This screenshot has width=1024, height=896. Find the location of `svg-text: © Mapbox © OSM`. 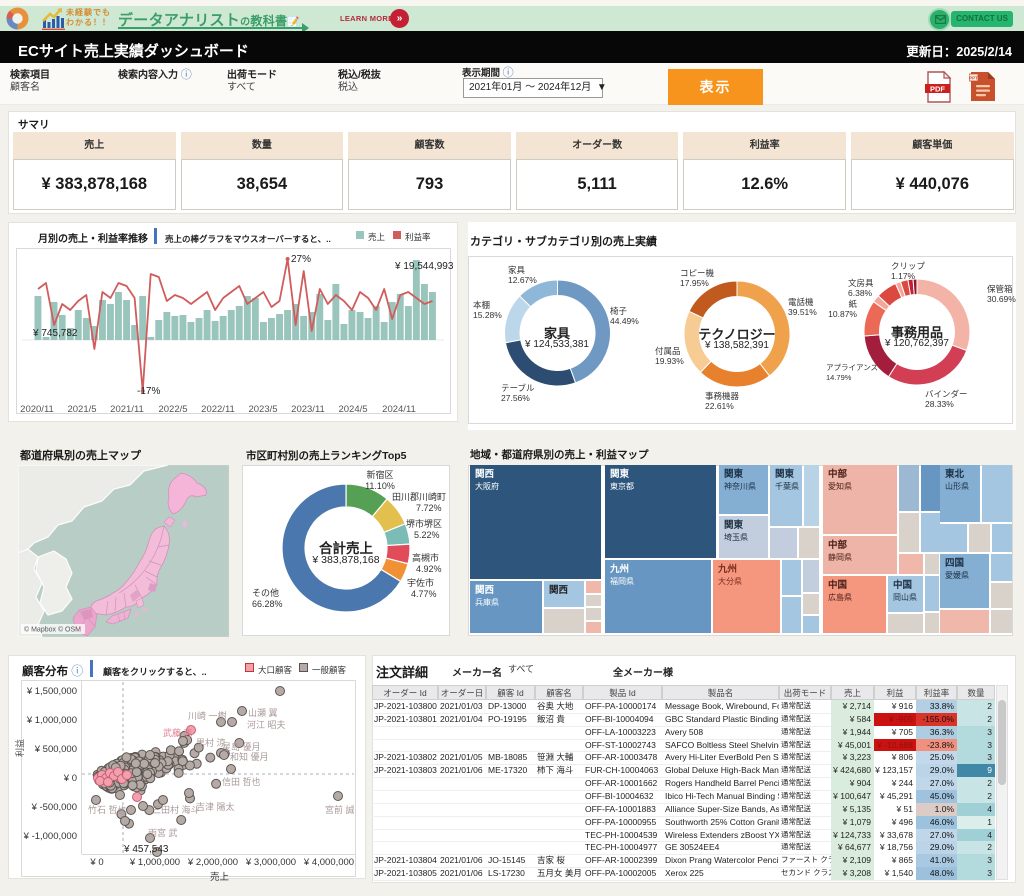

svg-text: © Mapbox © OSM is located at coordinates (52, 630).